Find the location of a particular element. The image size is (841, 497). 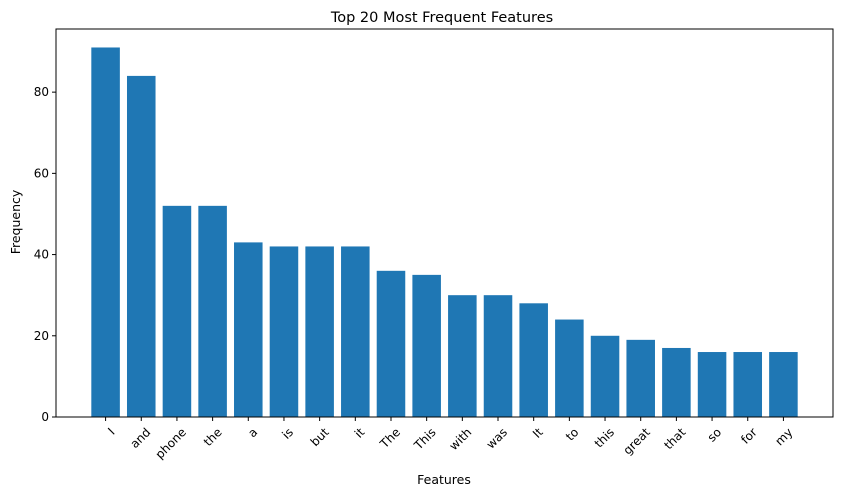

x-tick-label-11: was is located at coordinates (497, 438).